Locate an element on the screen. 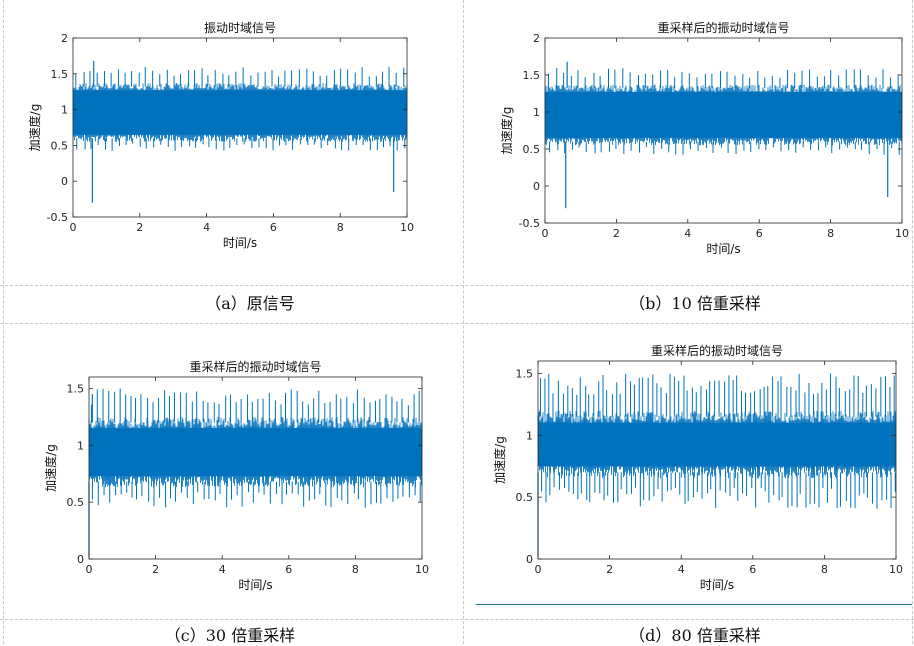  signal-trace is located at coordinates (723, 115).